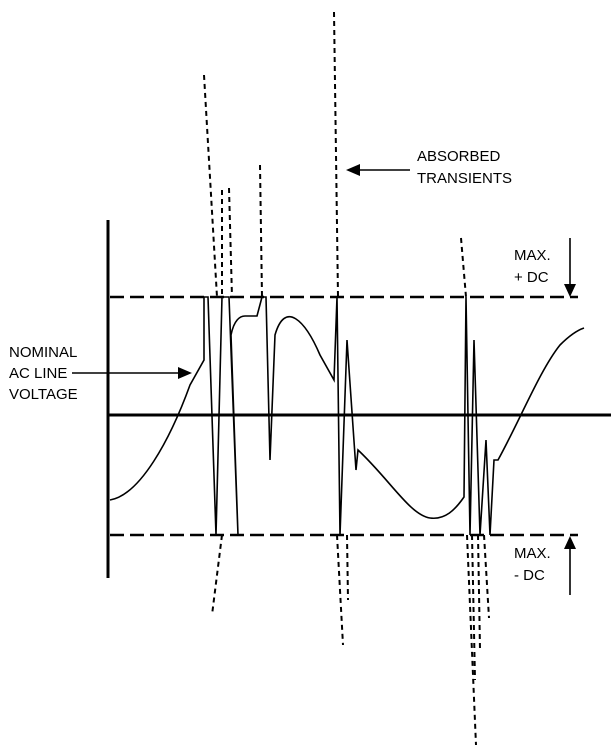 This screenshot has height=750, width=611. Describe the element at coordinates (340, 590) in the screenshot. I see `absorbed-spike-4-down-a` at that location.